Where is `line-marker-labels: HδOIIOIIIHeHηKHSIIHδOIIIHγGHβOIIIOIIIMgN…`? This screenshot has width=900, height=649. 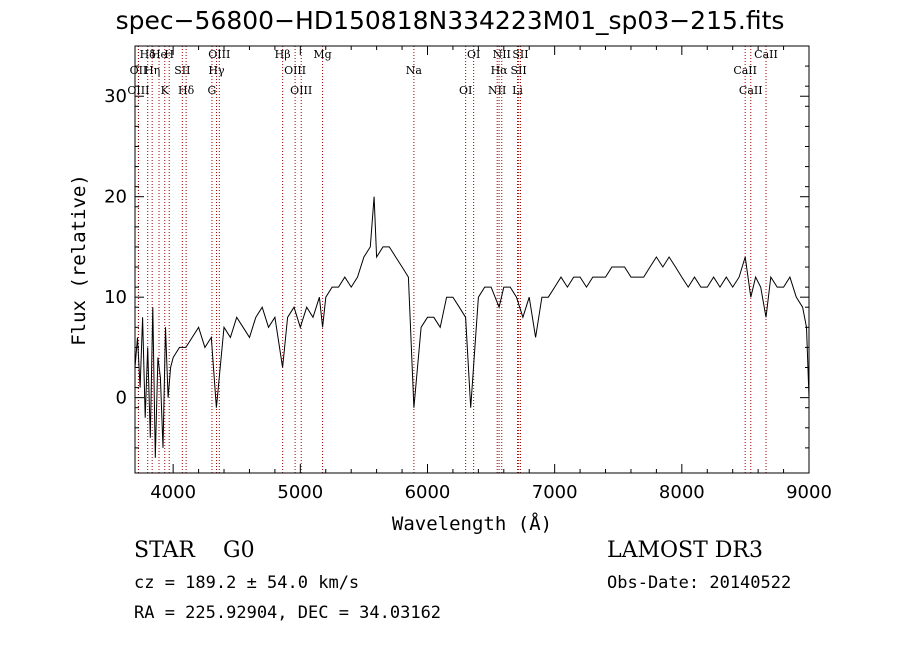
line-marker-labels: HδOIIOIIIHeHηKHSIIHδOIIIHγGHβOIIIOIIIMgN… is located at coordinates (452, 72).